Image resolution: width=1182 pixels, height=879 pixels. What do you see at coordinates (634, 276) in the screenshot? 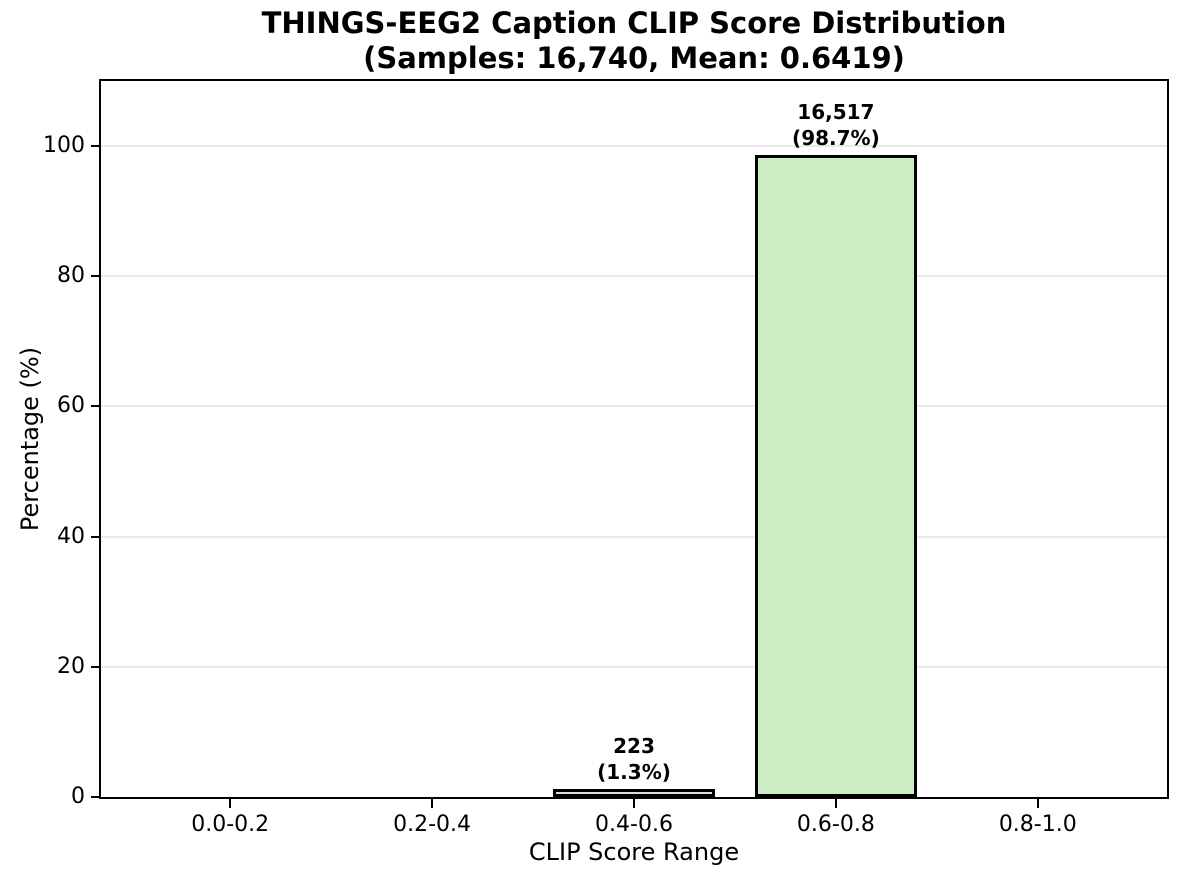
I see `gridline-y80` at bounding box center [634, 276].